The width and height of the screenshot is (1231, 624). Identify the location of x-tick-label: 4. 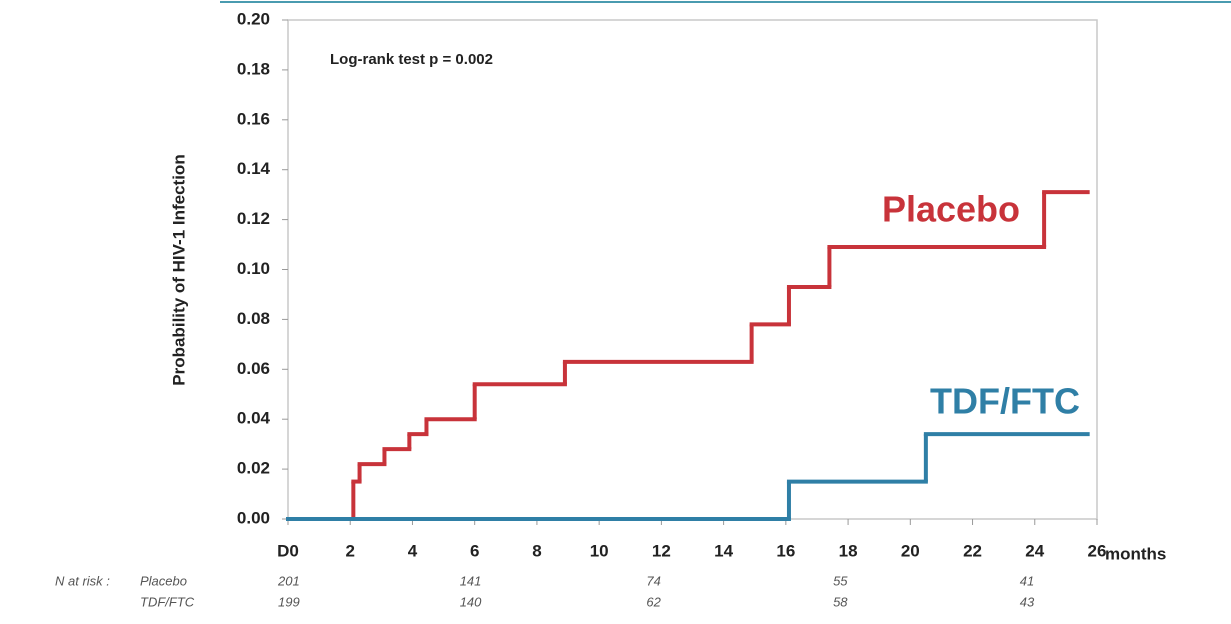
(413, 550).